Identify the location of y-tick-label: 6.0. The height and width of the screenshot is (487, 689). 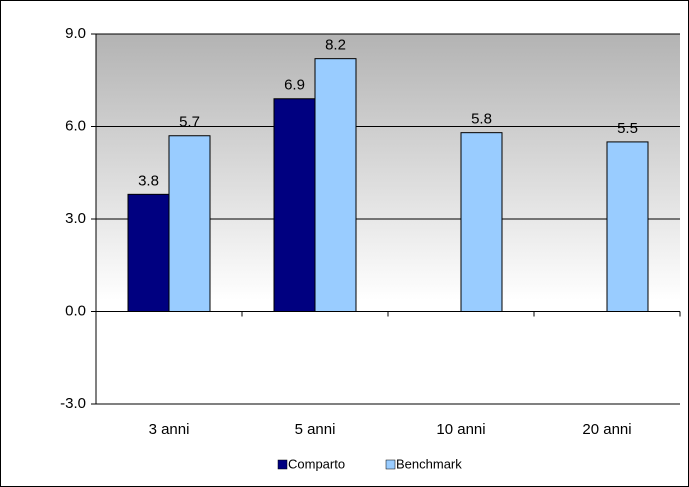
(75, 125).